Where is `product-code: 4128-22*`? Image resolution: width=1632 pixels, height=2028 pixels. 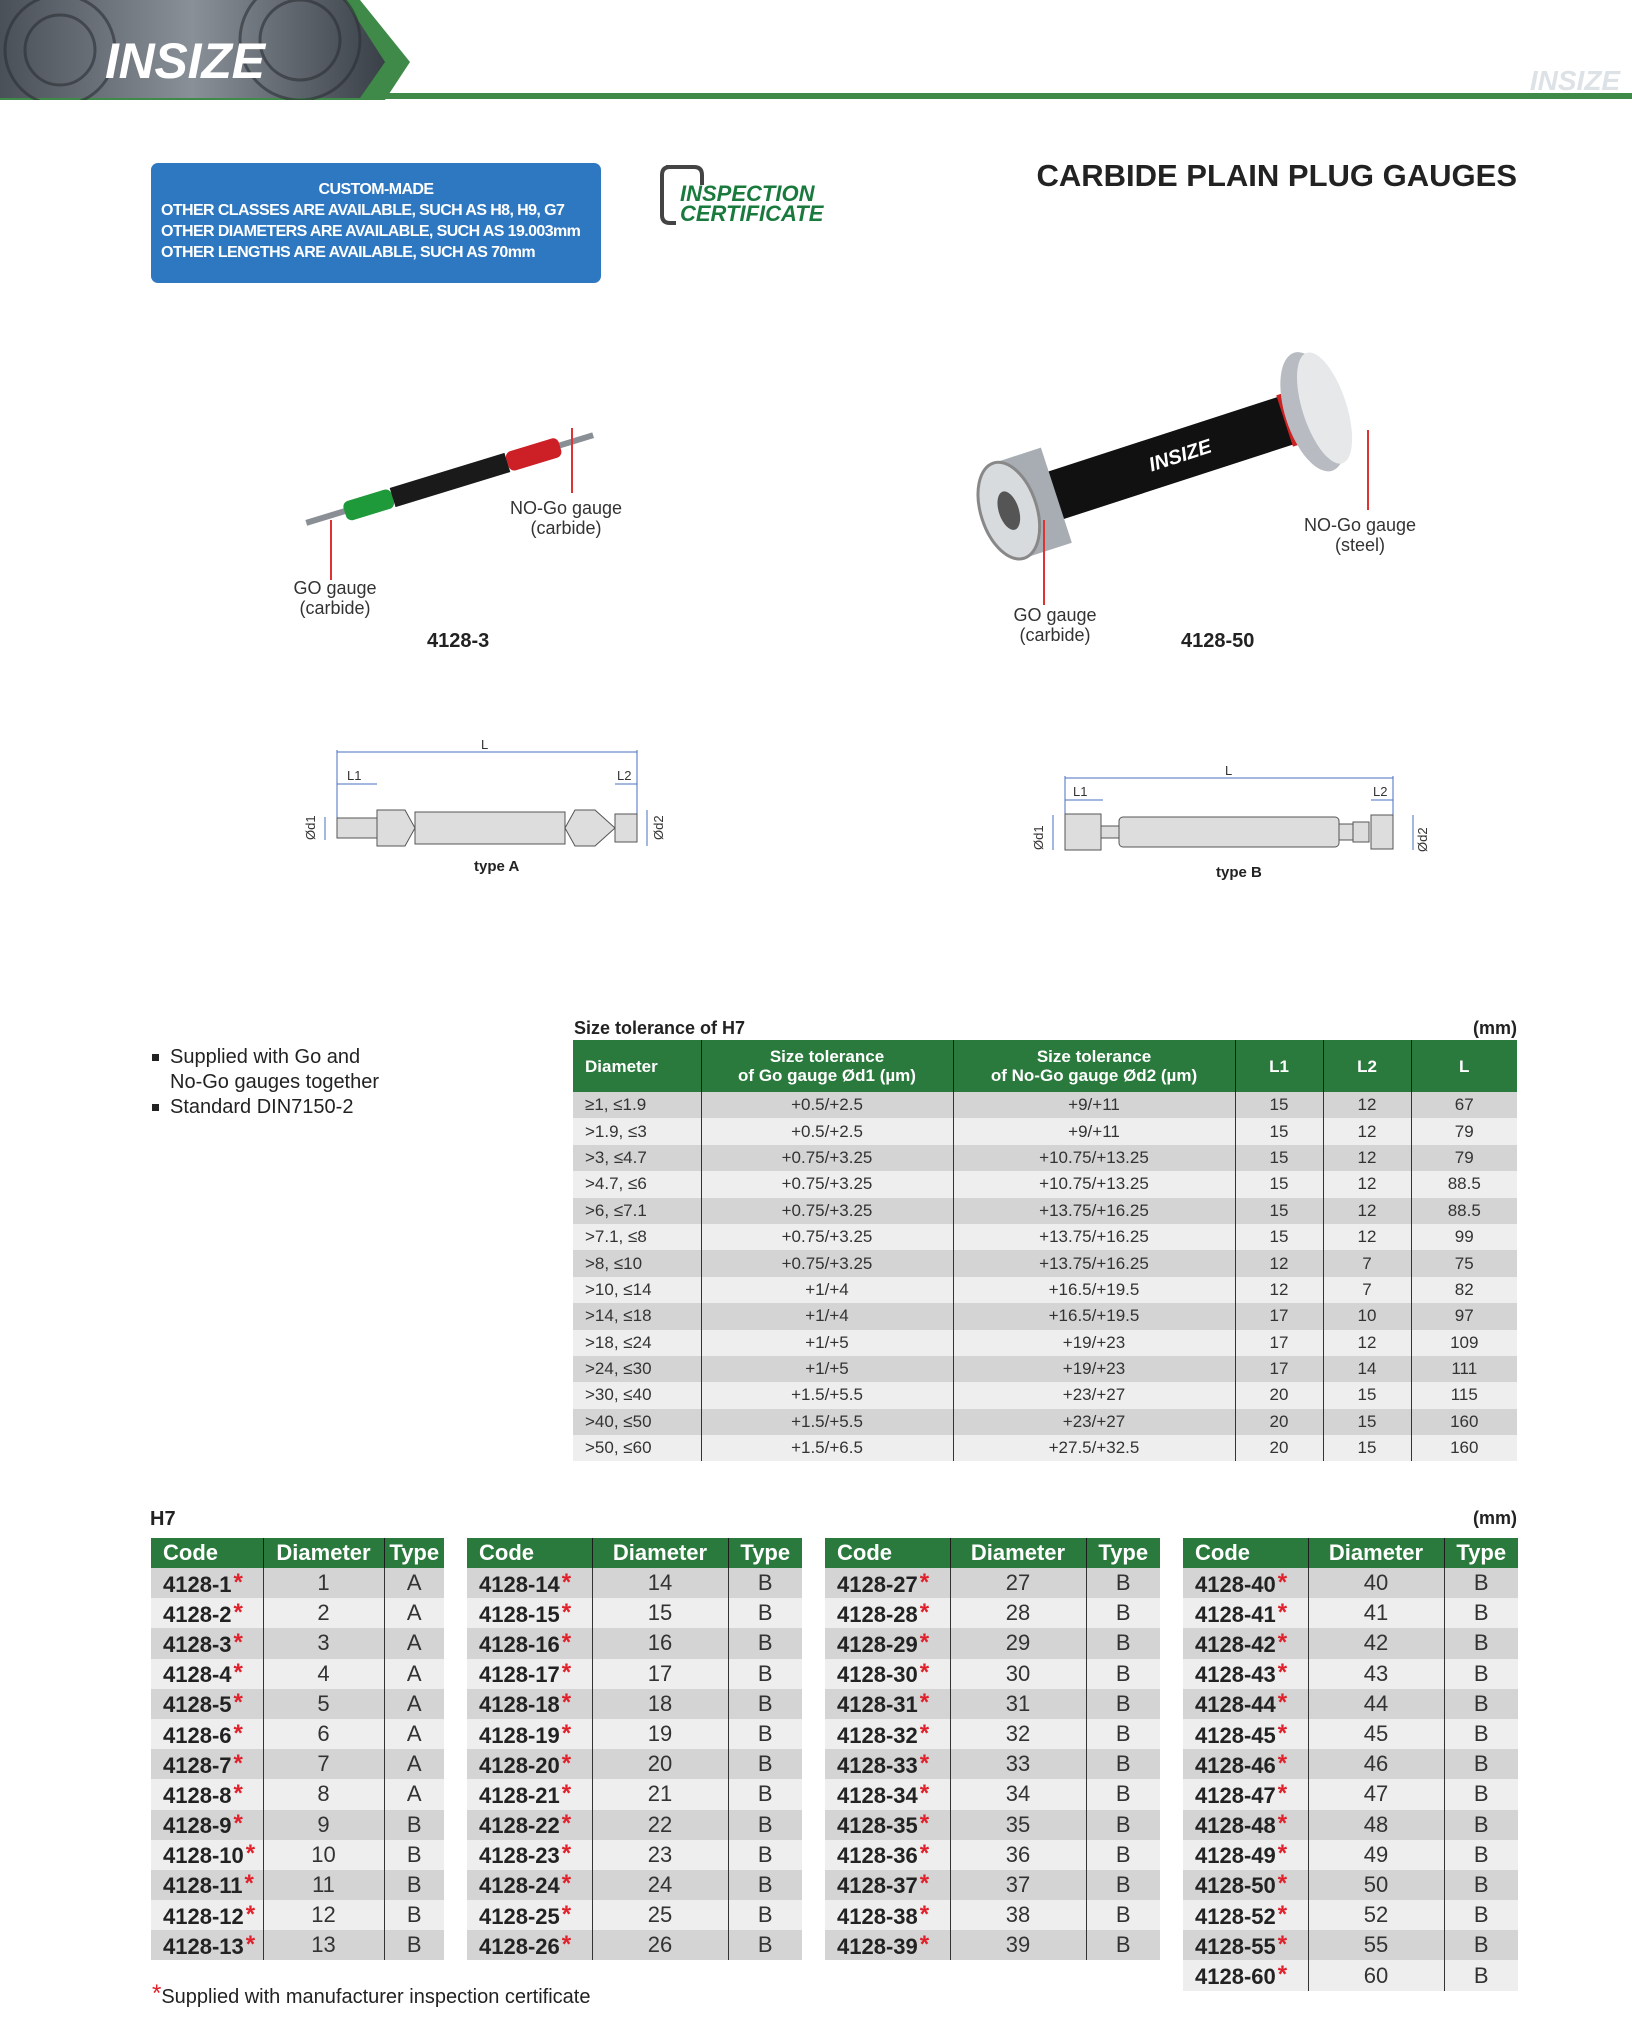 product-code: 4128-22* is located at coordinates (529, 1824).